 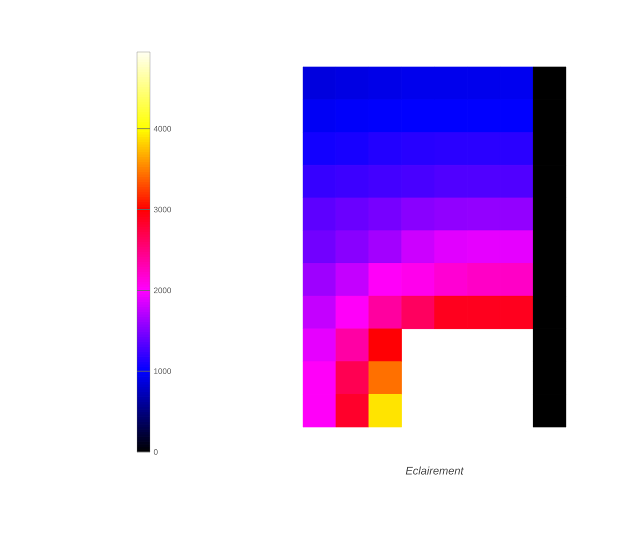 I want to click on x-axis-title: Eclairement, so click(x=435, y=470).